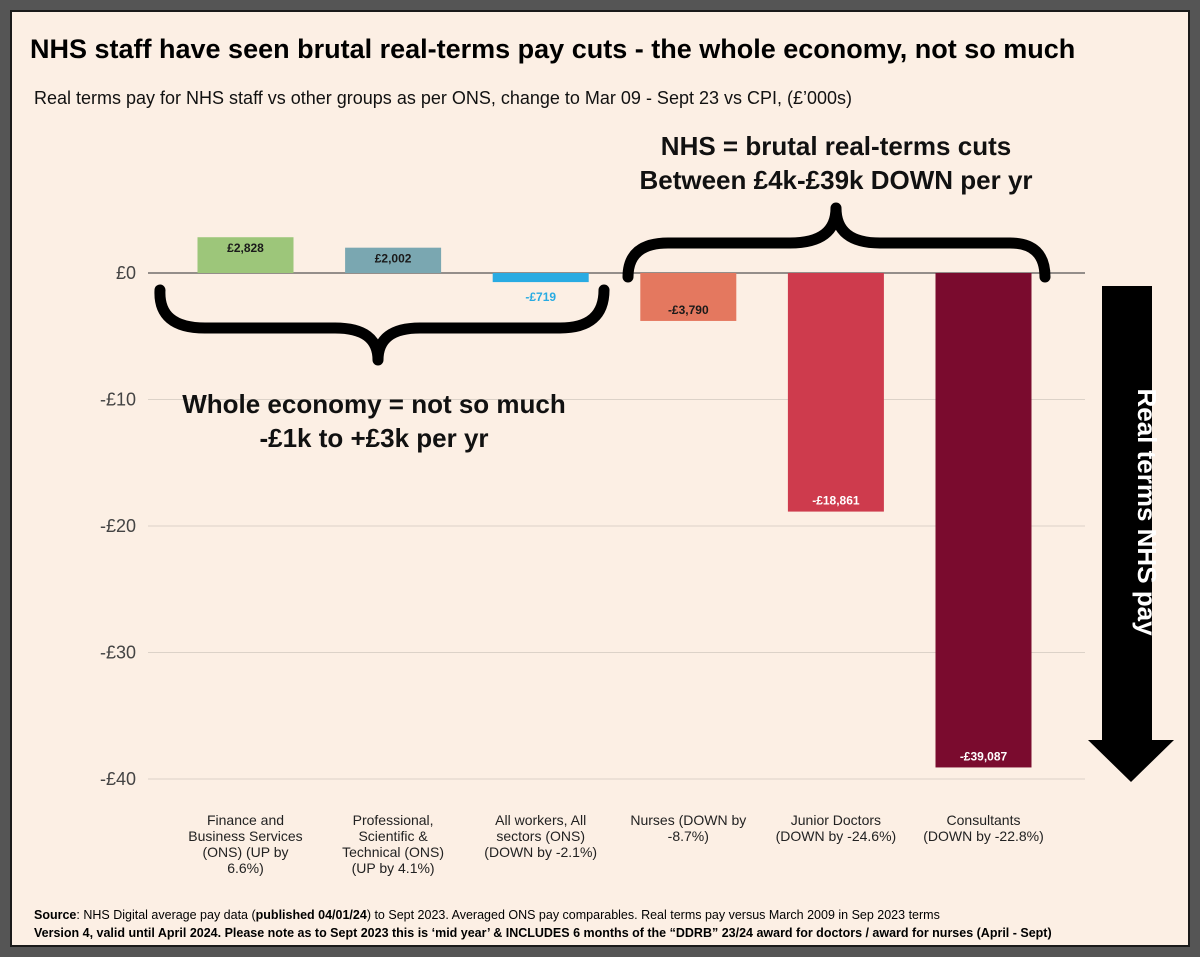  What do you see at coordinates (1131, 534) in the screenshot?
I see `down-arrow-icon: Real terms NHS pay` at bounding box center [1131, 534].